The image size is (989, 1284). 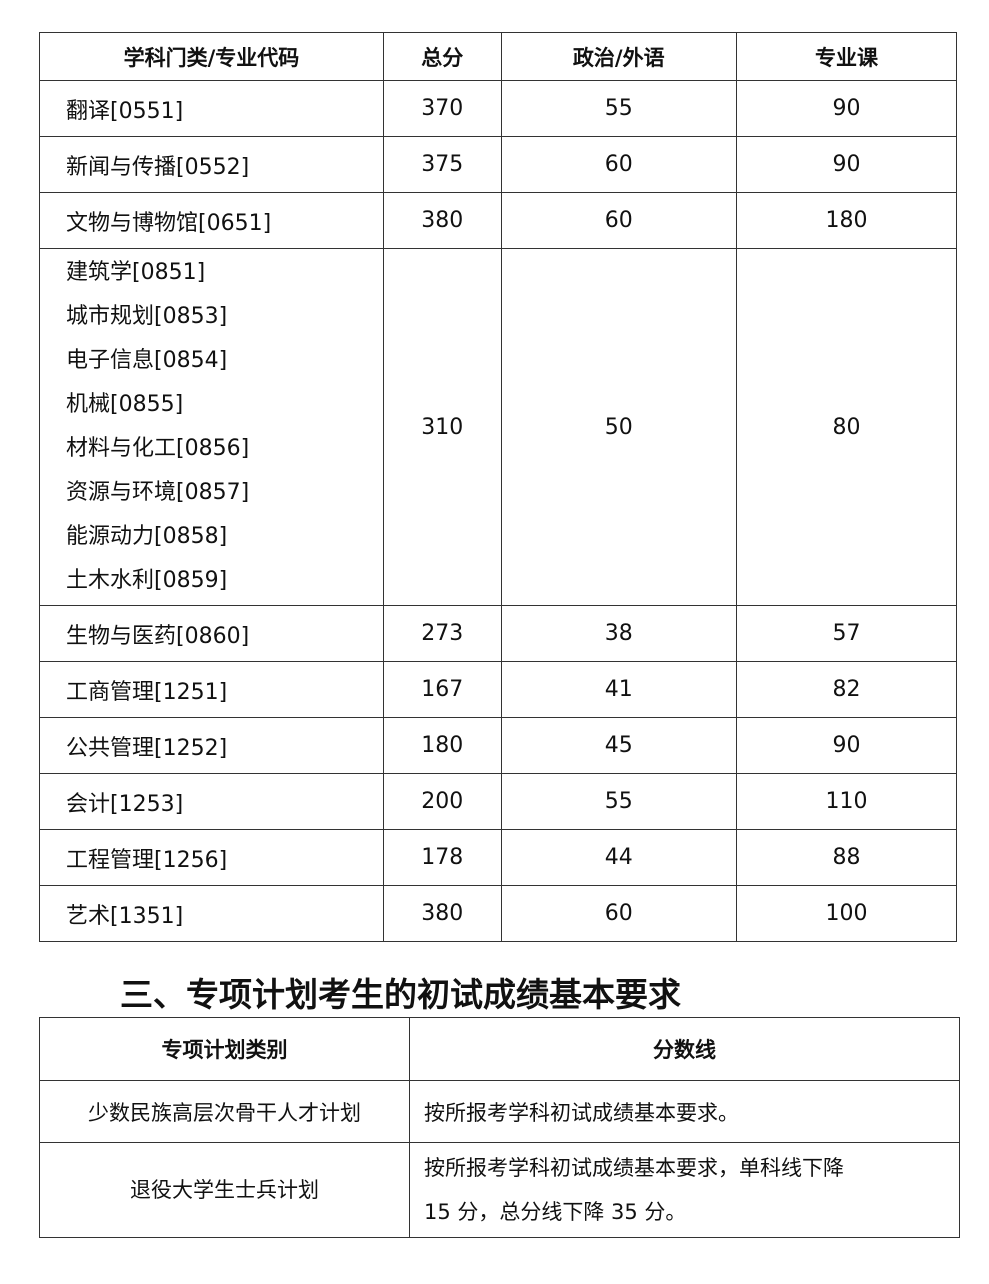 I want to click on table-row: 文物与博物馆[0651] 380 60 180, so click(x=498, y=220).